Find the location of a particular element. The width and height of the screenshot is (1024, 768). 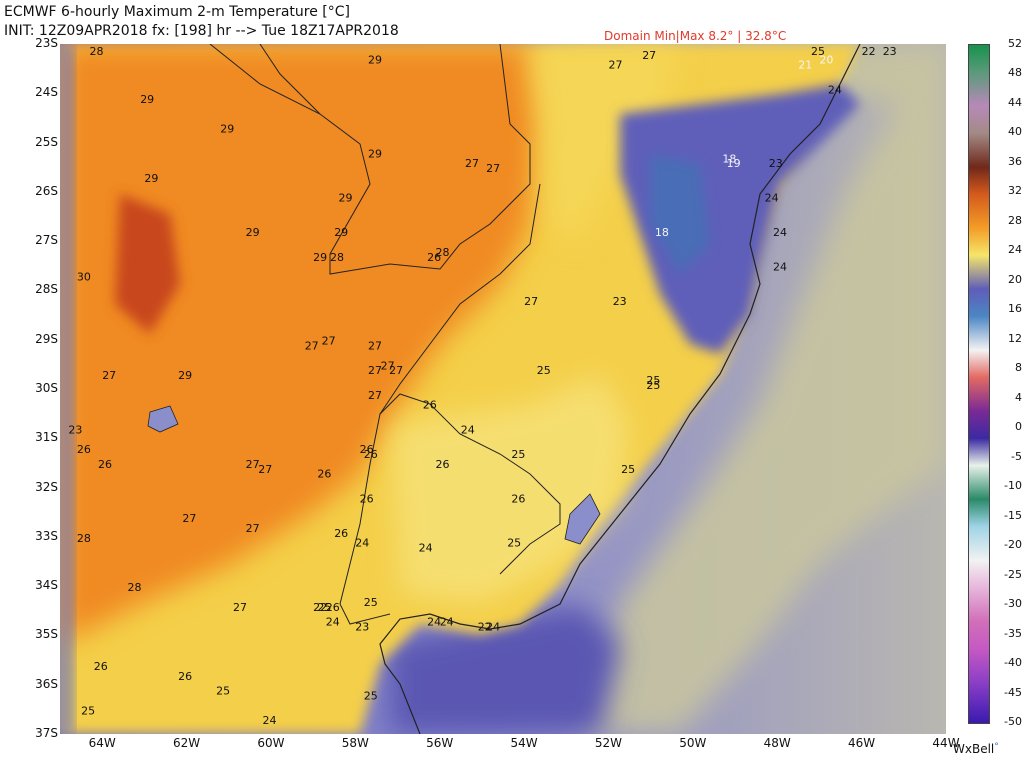

longitude-label: 48W is located at coordinates (777, 743).